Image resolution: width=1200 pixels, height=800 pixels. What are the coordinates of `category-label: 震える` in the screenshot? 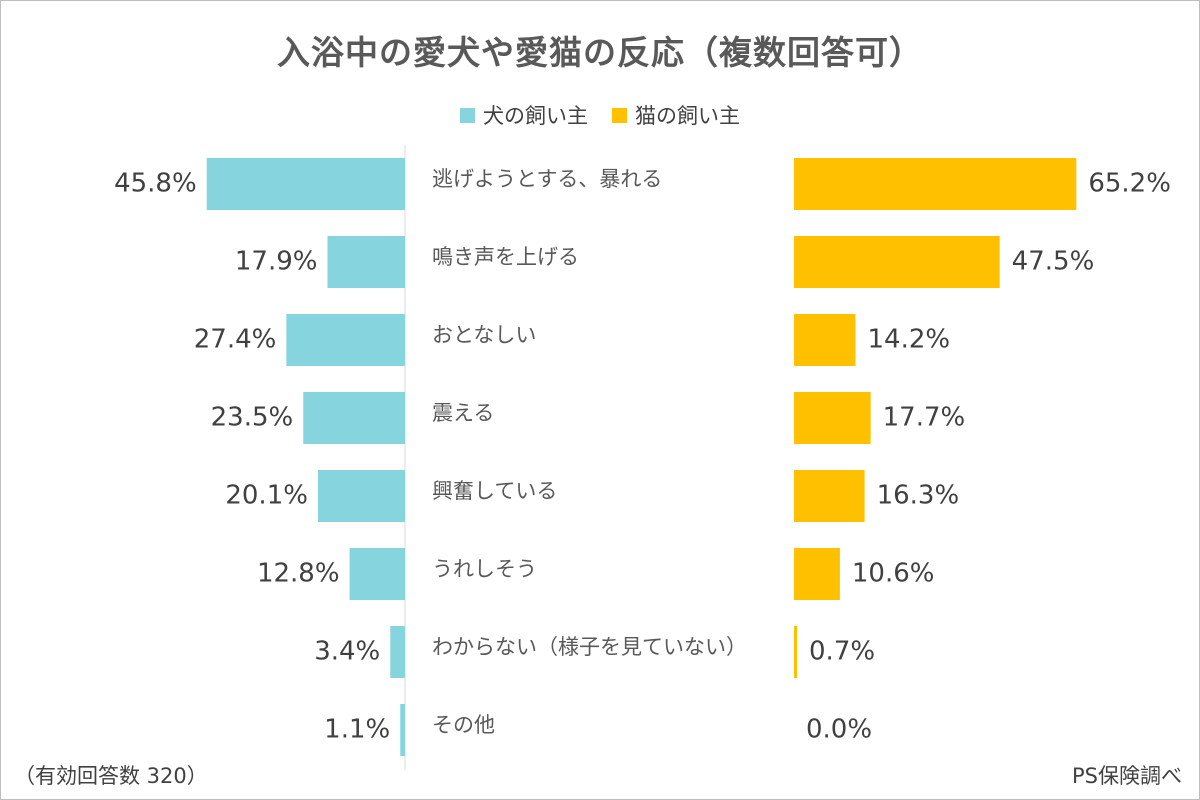 It's located at (463, 413).